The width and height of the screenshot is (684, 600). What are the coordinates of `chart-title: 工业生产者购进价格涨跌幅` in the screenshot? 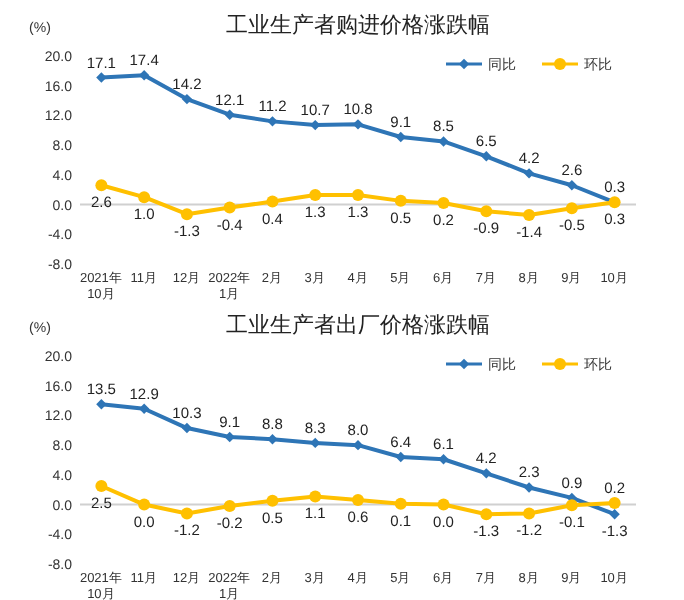 It's located at (358, 25).